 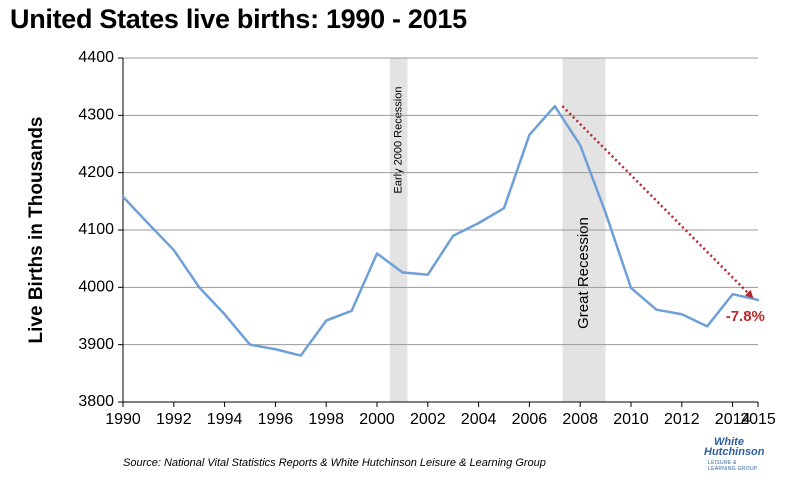 I want to click on y-ticks: 3800 3900 4000 4100 4200 4300 4400, so click(x=100, y=229).